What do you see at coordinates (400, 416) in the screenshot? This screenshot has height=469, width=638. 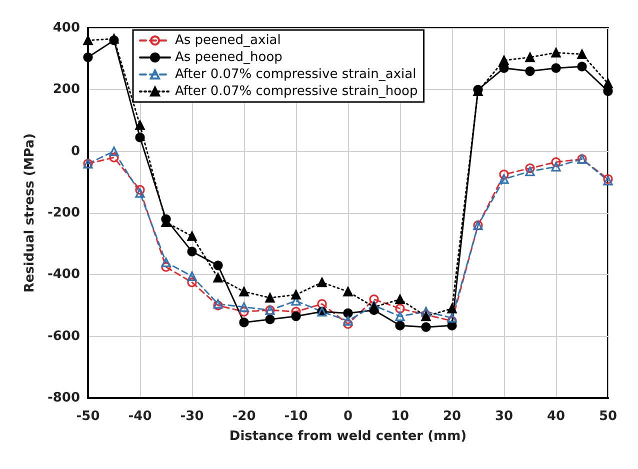 I see `x-tick-label: 10` at bounding box center [400, 416].